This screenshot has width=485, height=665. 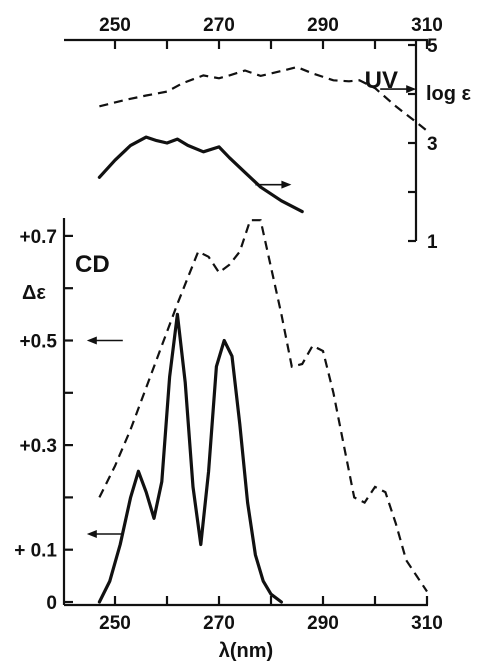 I want to click on cd-panel-label: CD, so click(x=92, y=264).